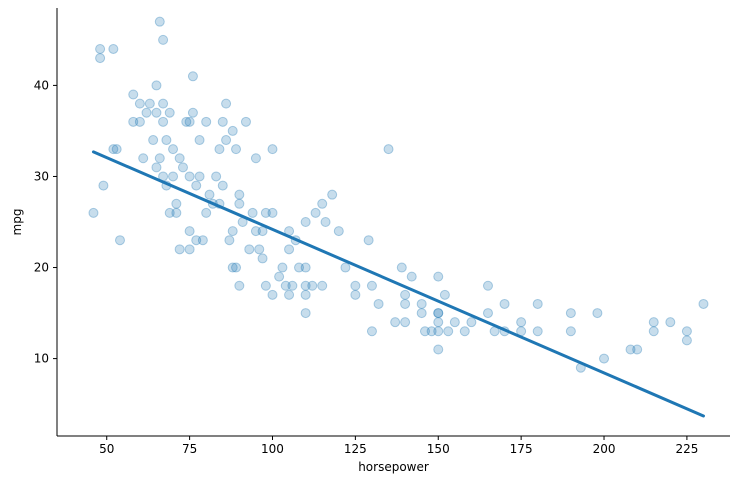 The width and height of the screenshot is (740, 489). What do you see at coordinates (17, 222) in the screenshot?
I see `y-axis-label: mpg` at bounding box center [17, 222].